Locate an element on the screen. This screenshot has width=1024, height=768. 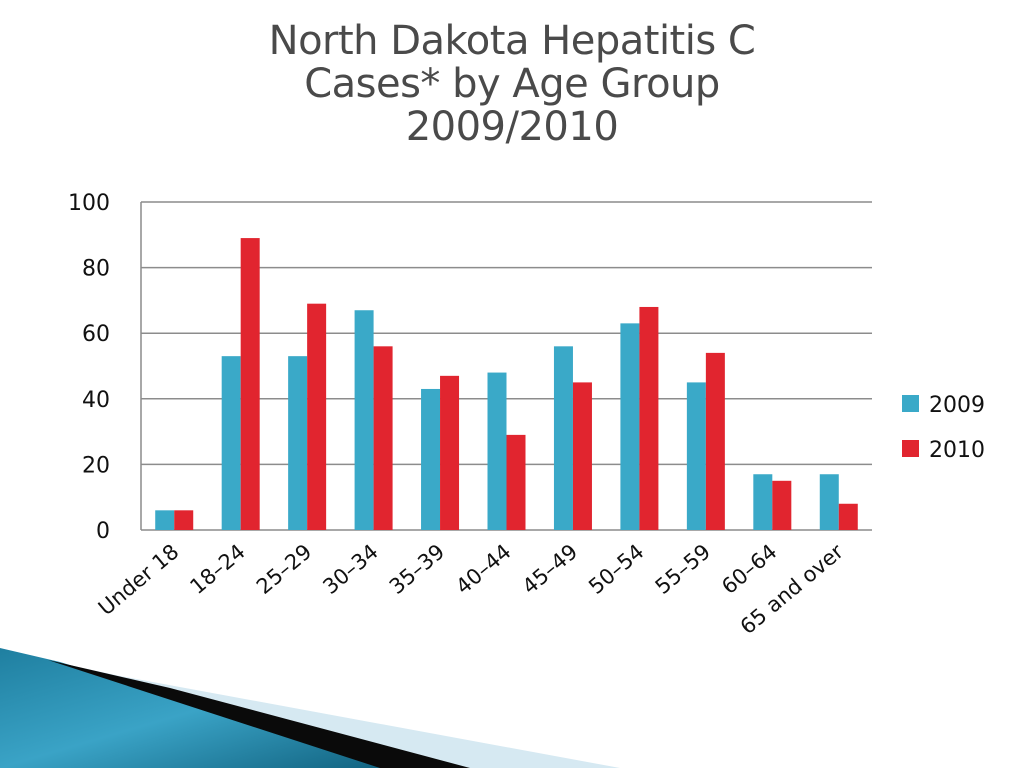
title-line-1: North Dakota Hepatitis C is located at coordinates (512, 41).